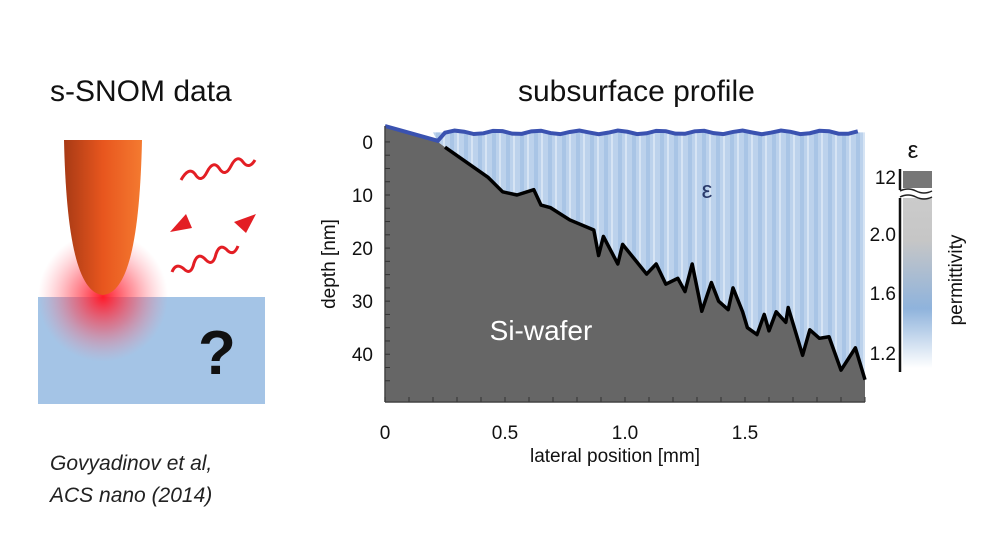 This screenshot has width=1000, height=560. What do you see at coordinates (362, 302) in the screenshot?
I see `y-tick-label: 30` at bounding box center [362, 302].